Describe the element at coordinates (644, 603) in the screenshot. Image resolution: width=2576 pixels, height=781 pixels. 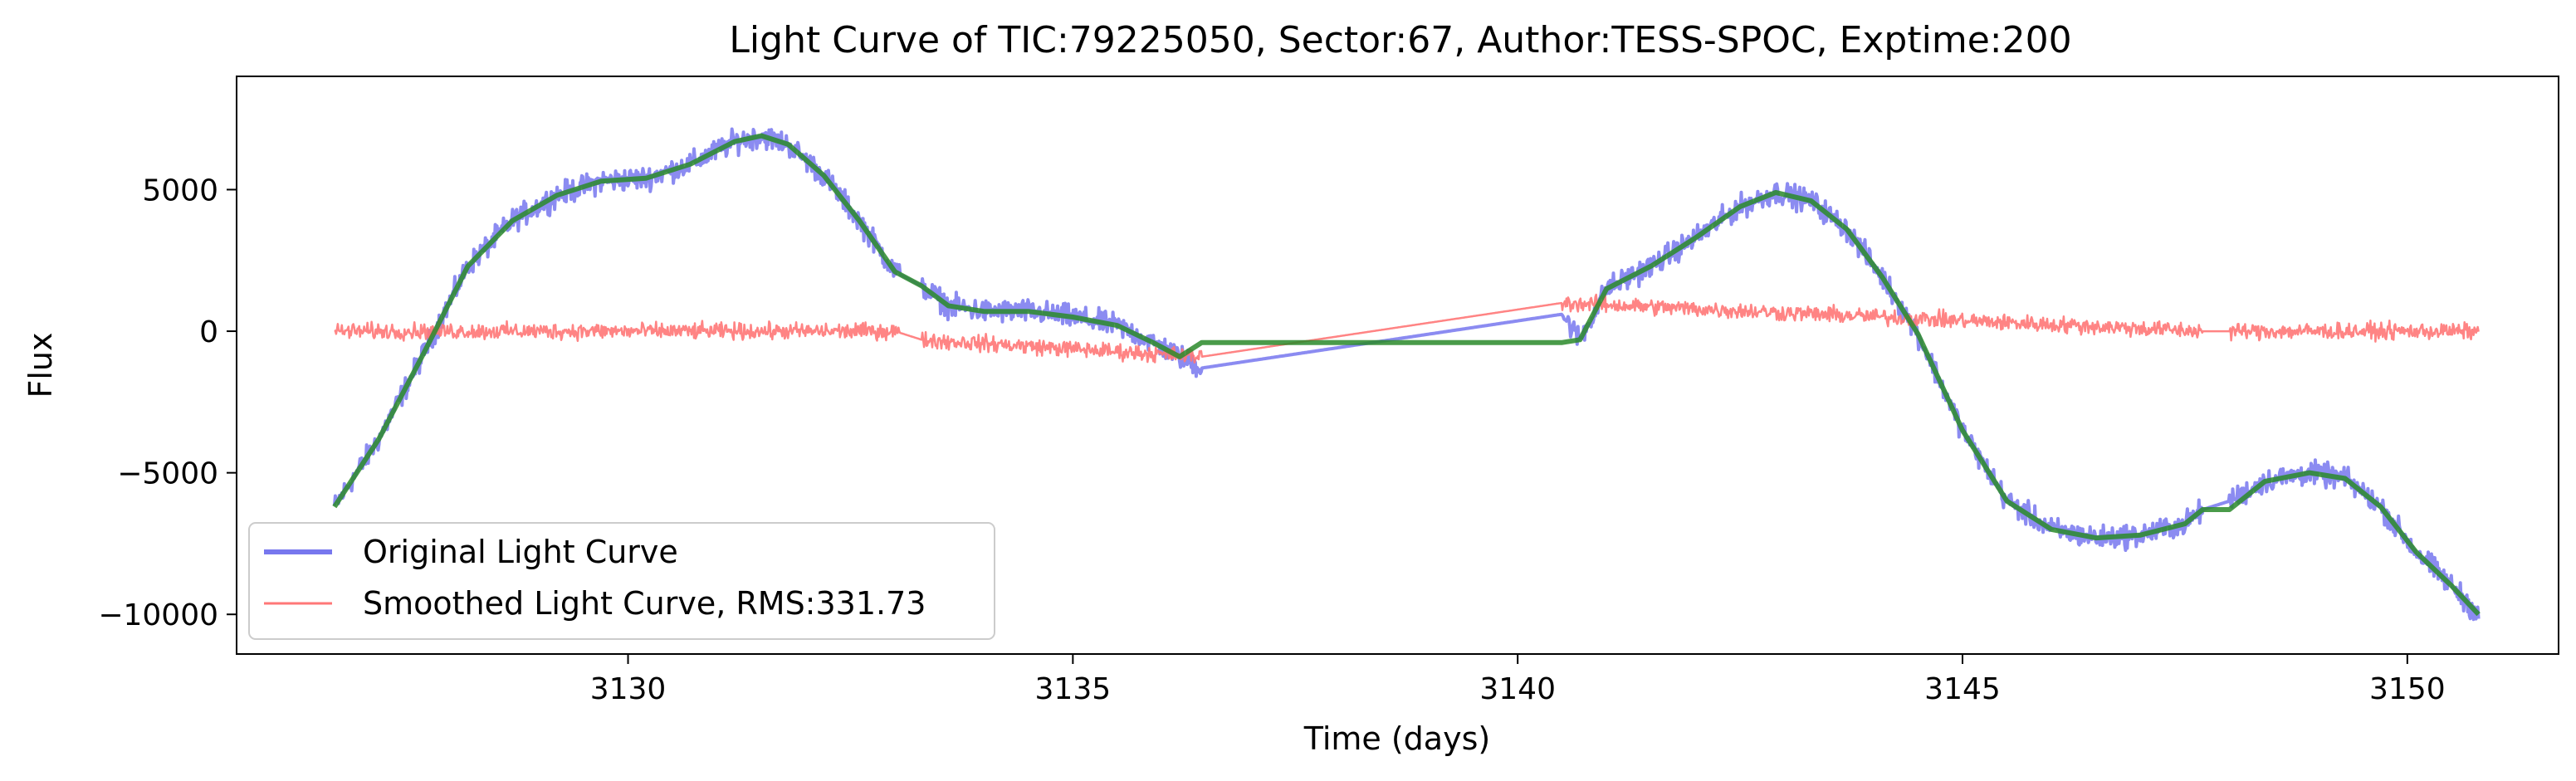
I see `legend-label-smoothed: Smoothed Light Curve, RMS:331.73` at that location.